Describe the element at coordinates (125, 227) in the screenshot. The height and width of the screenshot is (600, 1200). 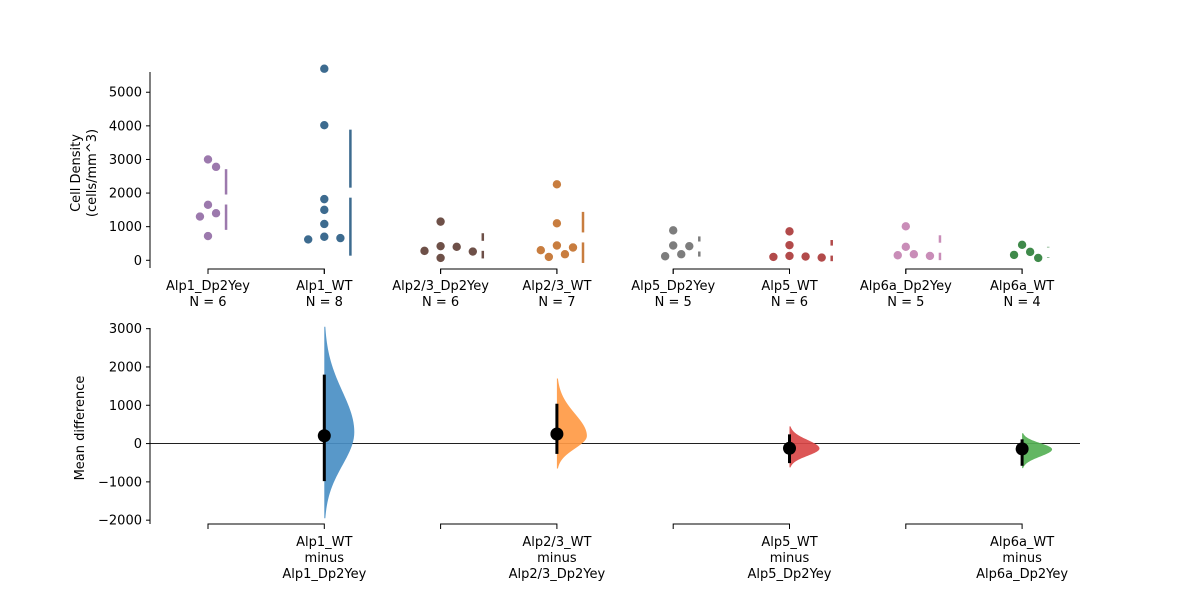
I see `top-y-tick-label: 1000` at that location.